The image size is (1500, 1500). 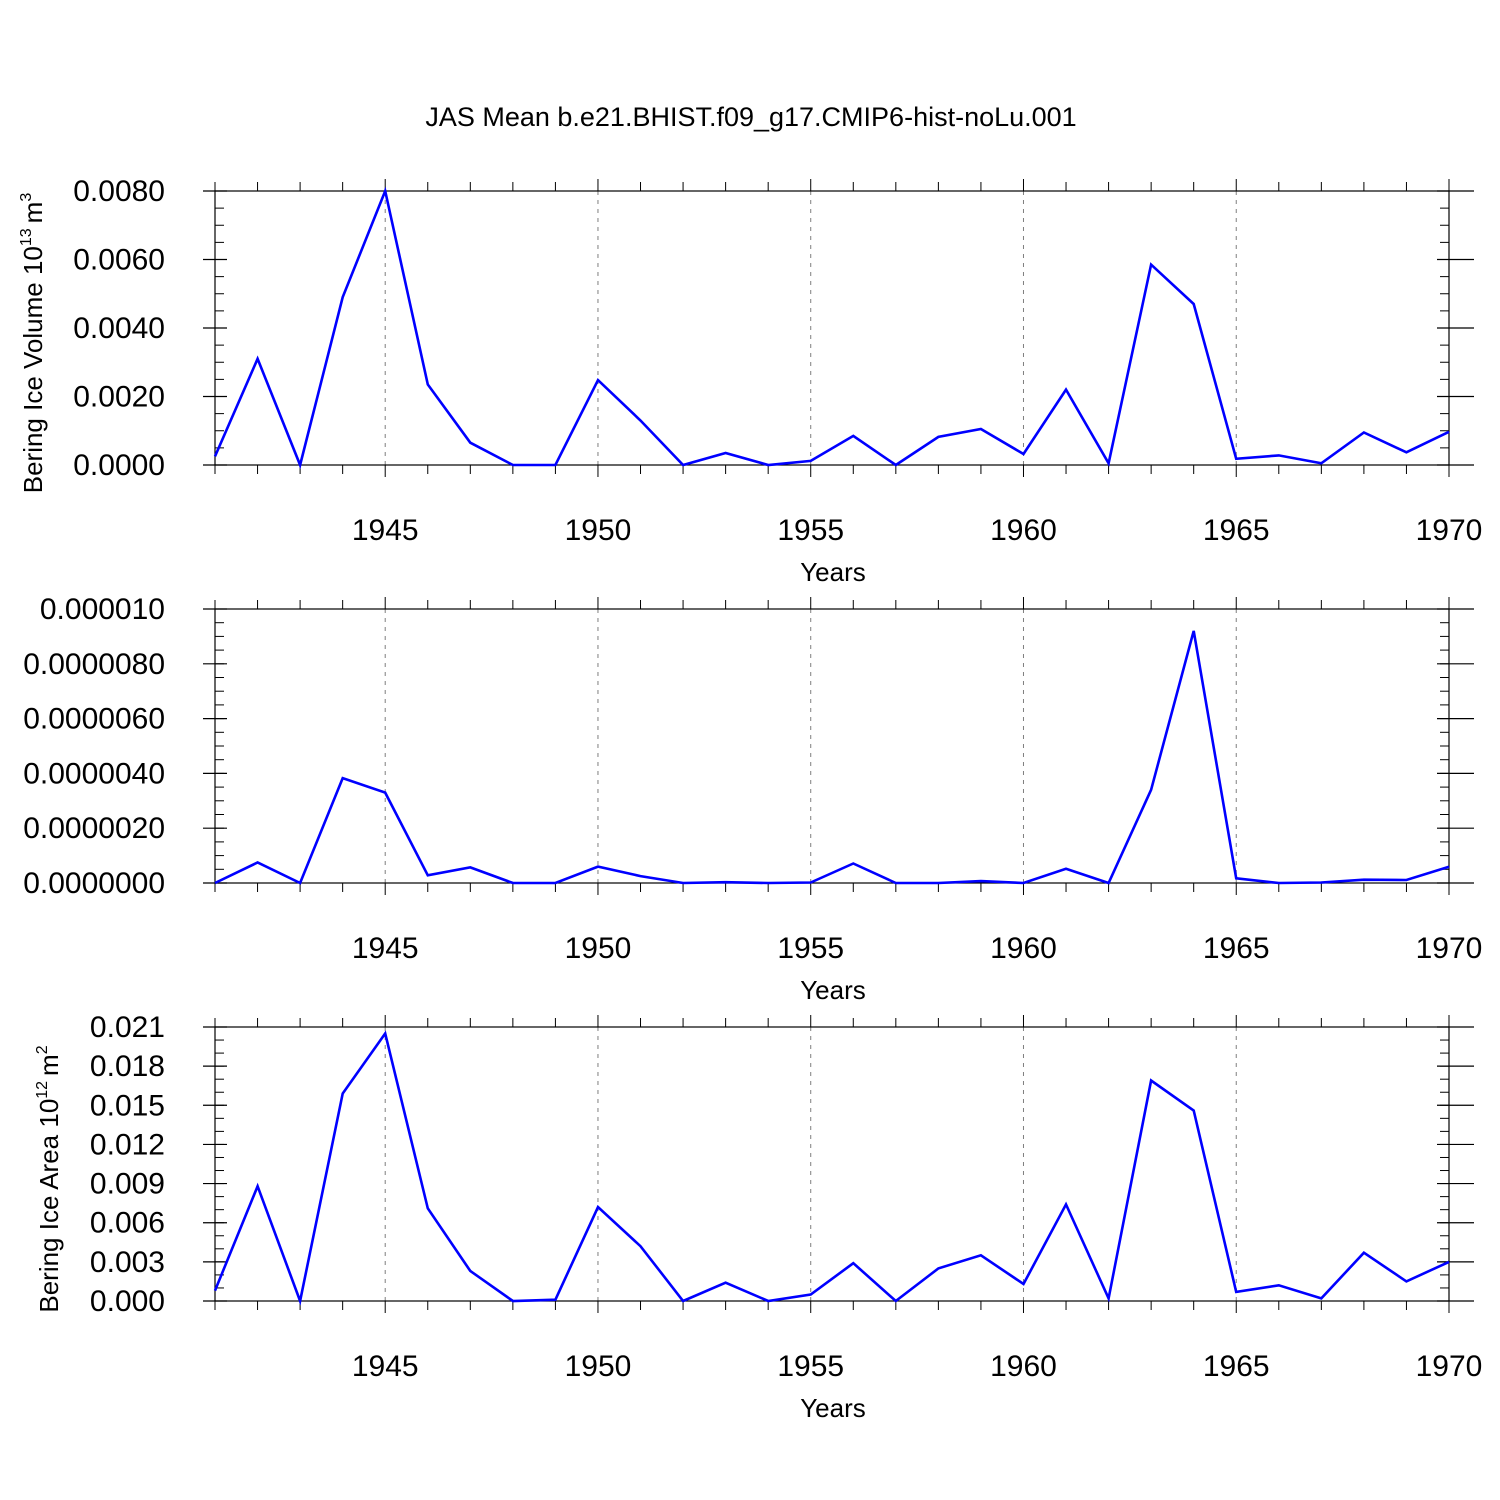 I want to click on y-tick-label: 0.0040, so click(x=119, y=328).